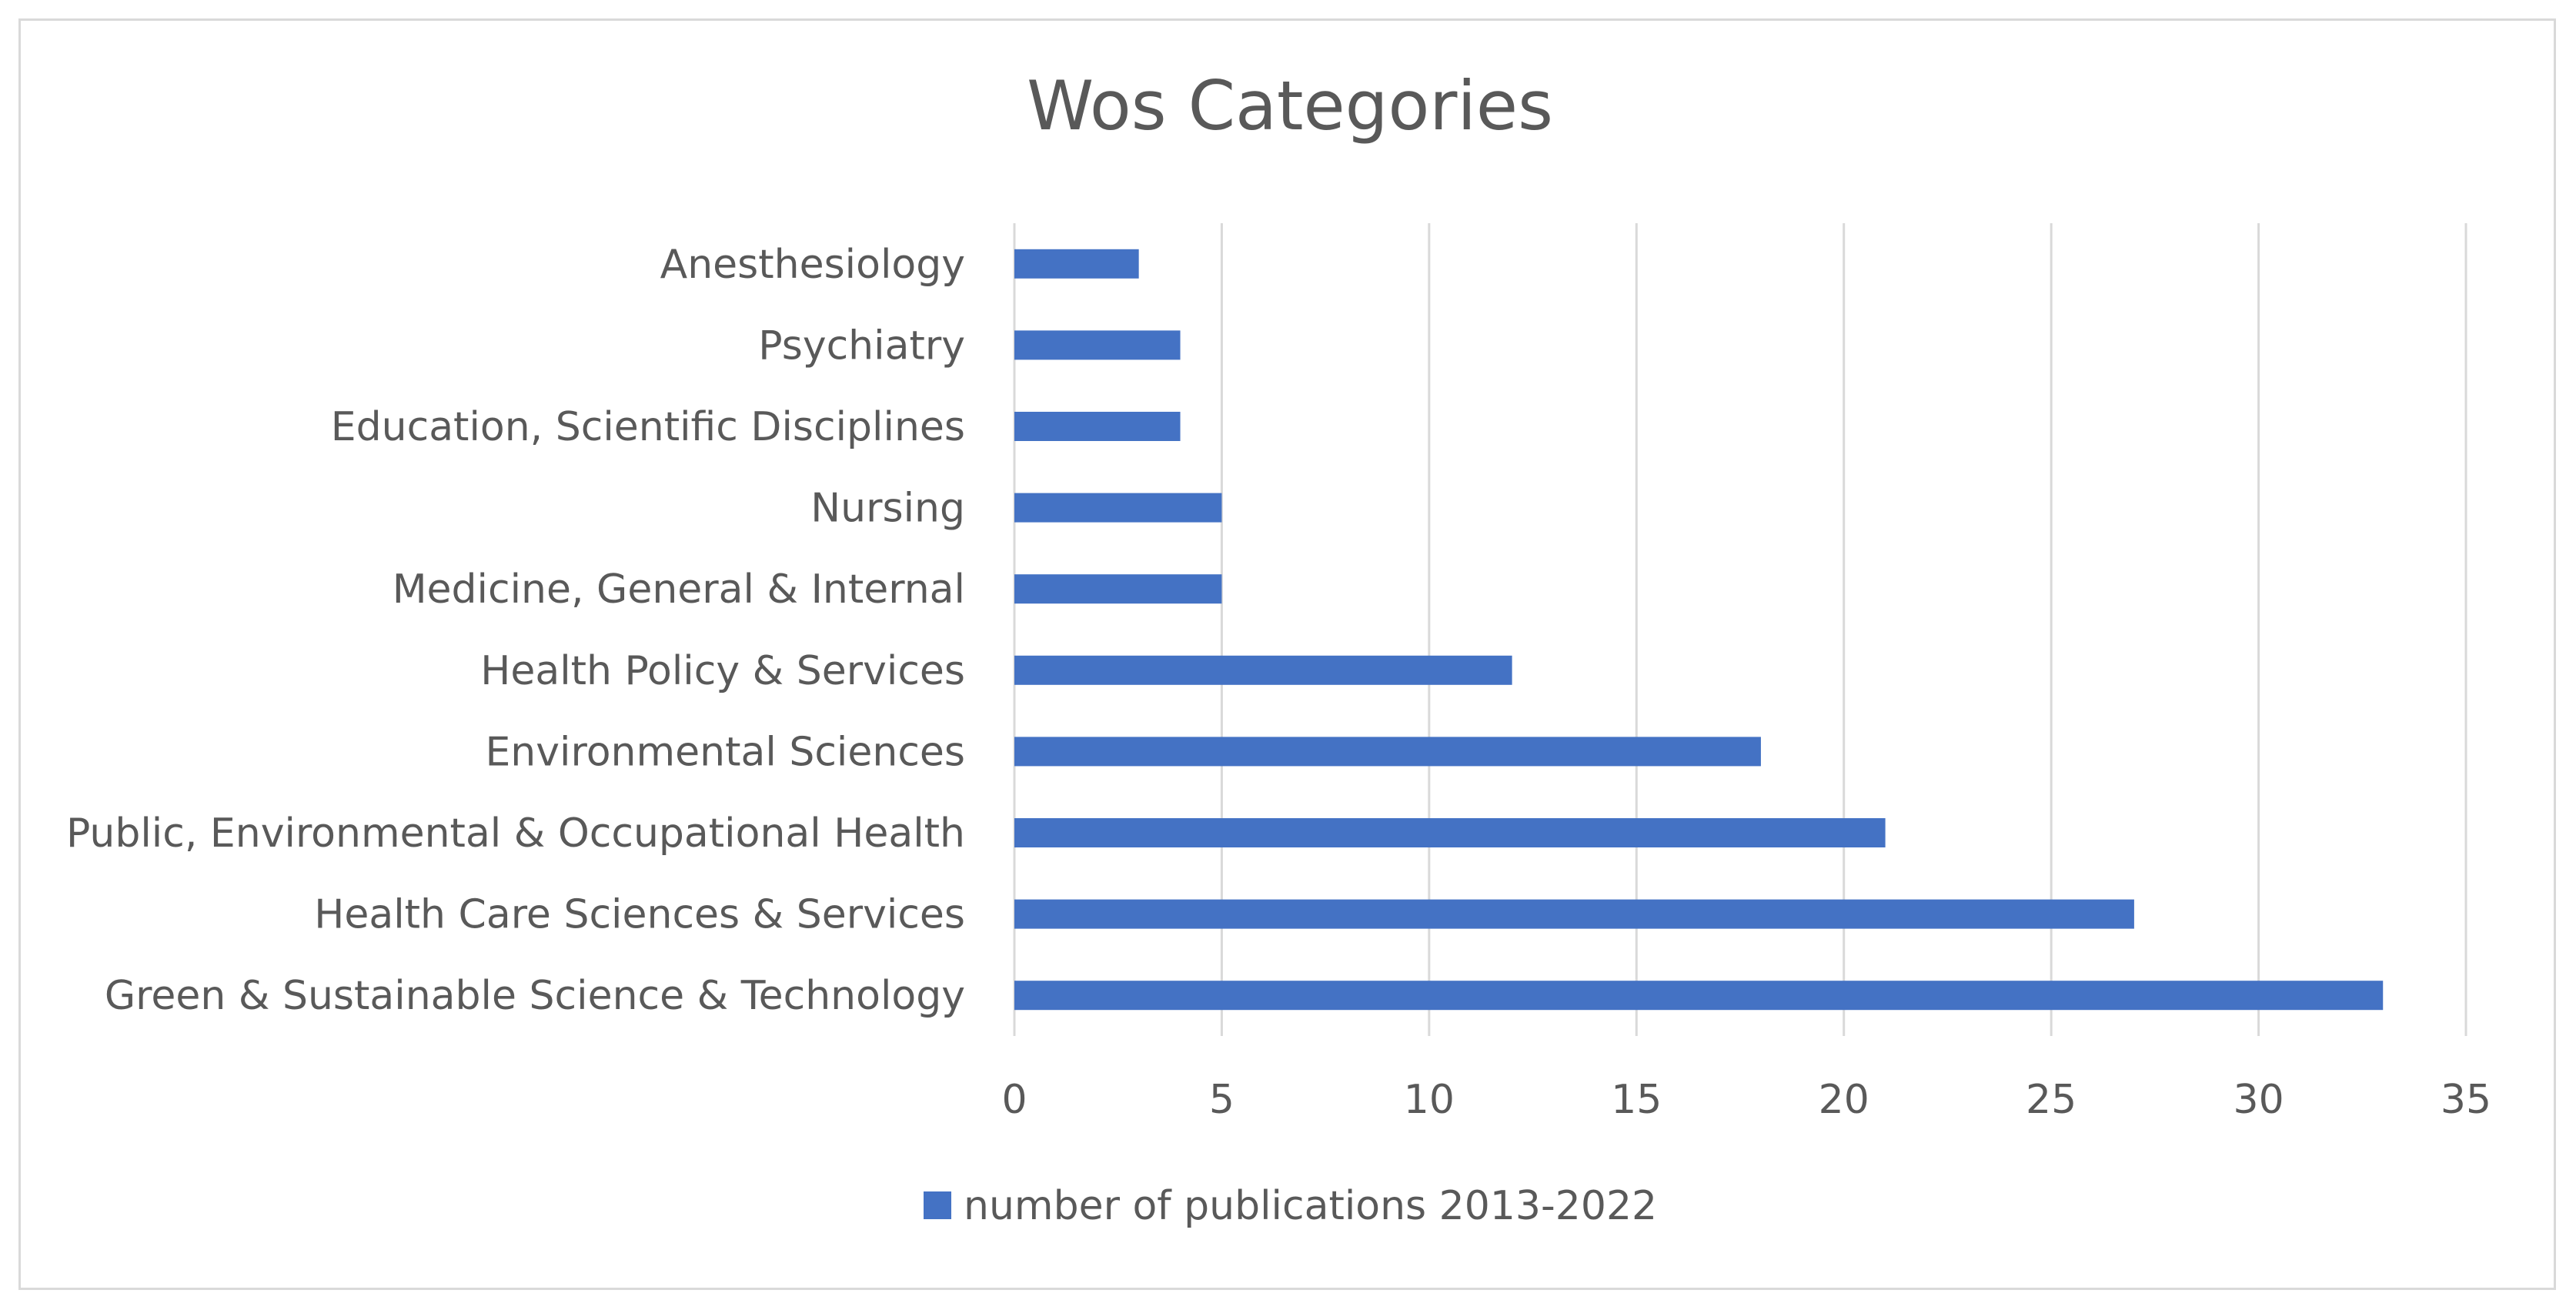 The image size is (2576, 1310). I want to click on x-tick-label: 5, so click(1222, 1100).